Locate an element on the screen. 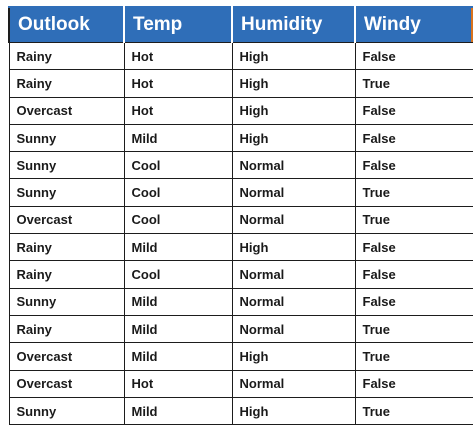 Image resolution: width=473 pixels, height=429 pixels. column-header-outlook: Outlook is located at coordinates (66, 24).